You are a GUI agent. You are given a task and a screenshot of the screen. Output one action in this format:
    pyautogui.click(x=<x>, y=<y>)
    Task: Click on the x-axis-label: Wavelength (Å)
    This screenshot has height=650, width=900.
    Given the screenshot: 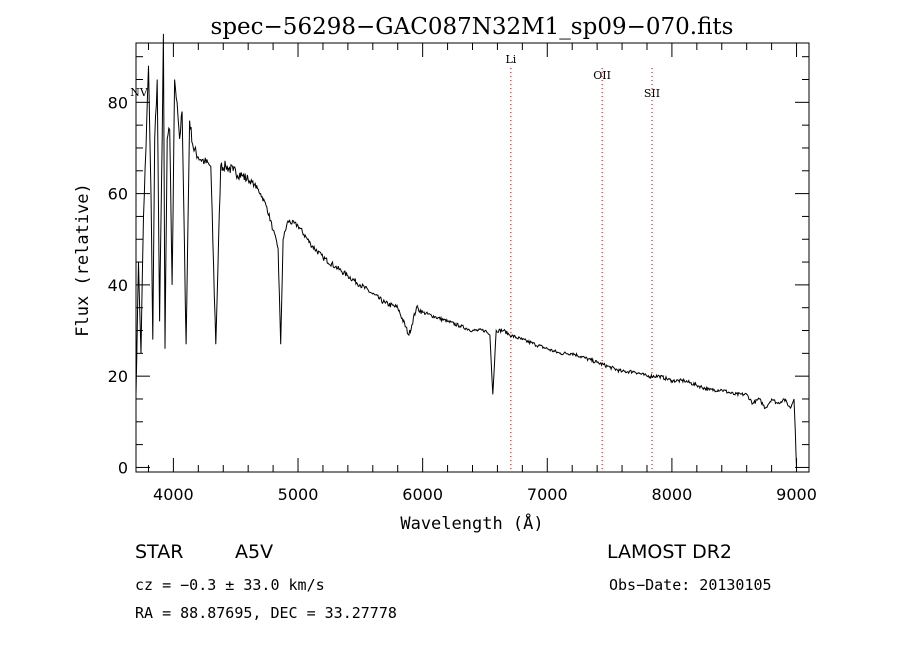 What is the action you would take?
    pyautogui.click(x=471, y=523)
    